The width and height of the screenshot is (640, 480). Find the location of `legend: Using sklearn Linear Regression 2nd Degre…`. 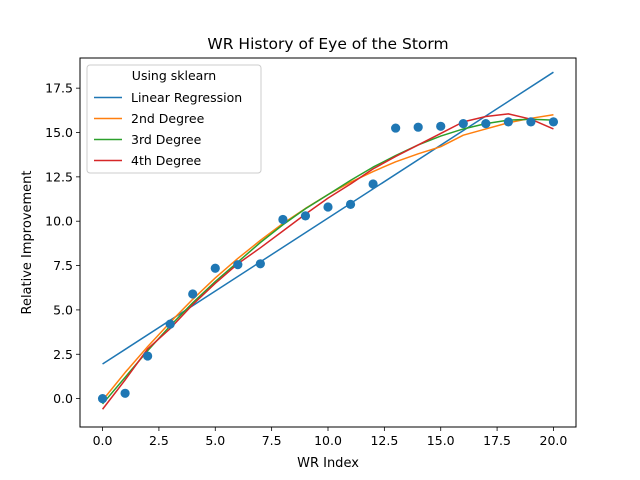

legend: Using sklearn Linear Regression 2nd Degre… is located at coordinates (174, 119).